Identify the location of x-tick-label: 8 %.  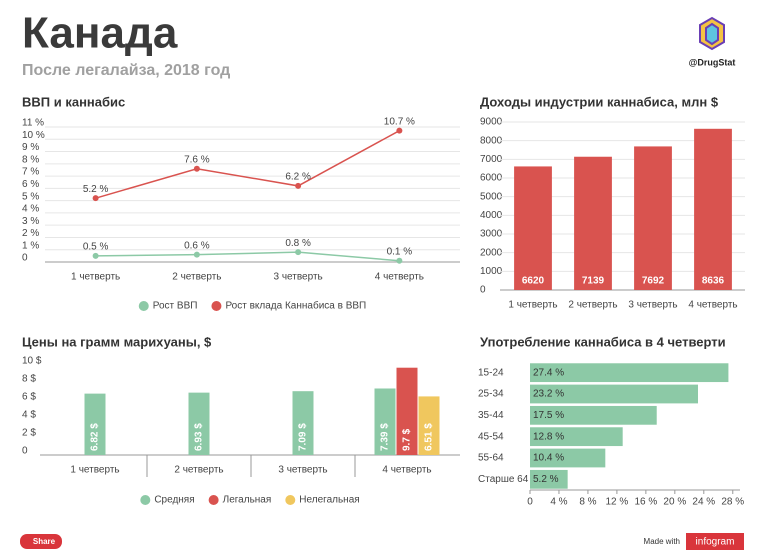
(587, 502).